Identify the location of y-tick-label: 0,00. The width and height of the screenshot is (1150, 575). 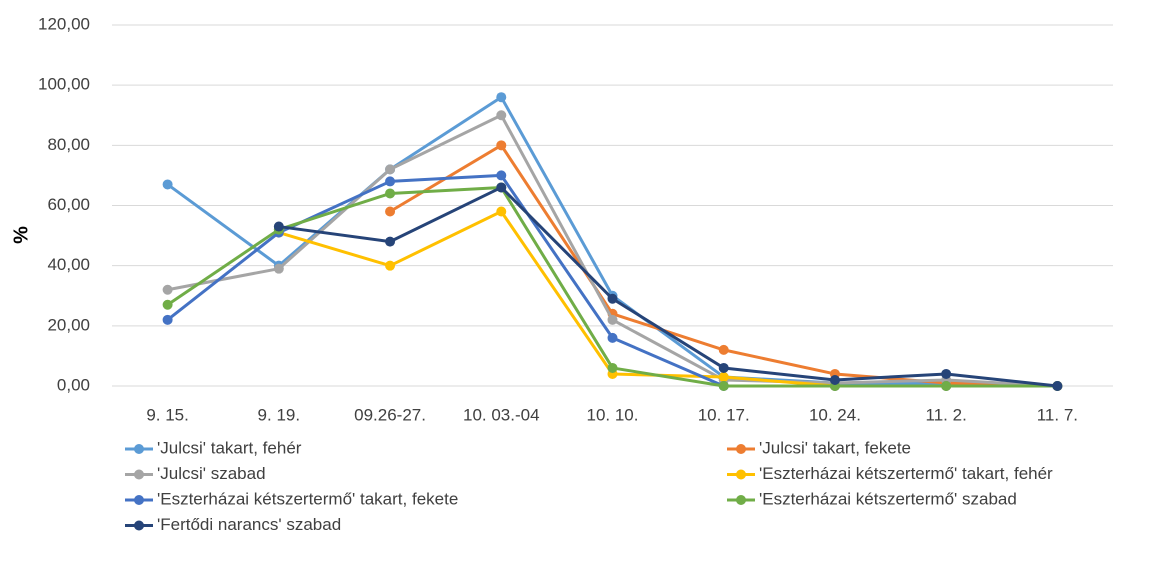
(73, 384).